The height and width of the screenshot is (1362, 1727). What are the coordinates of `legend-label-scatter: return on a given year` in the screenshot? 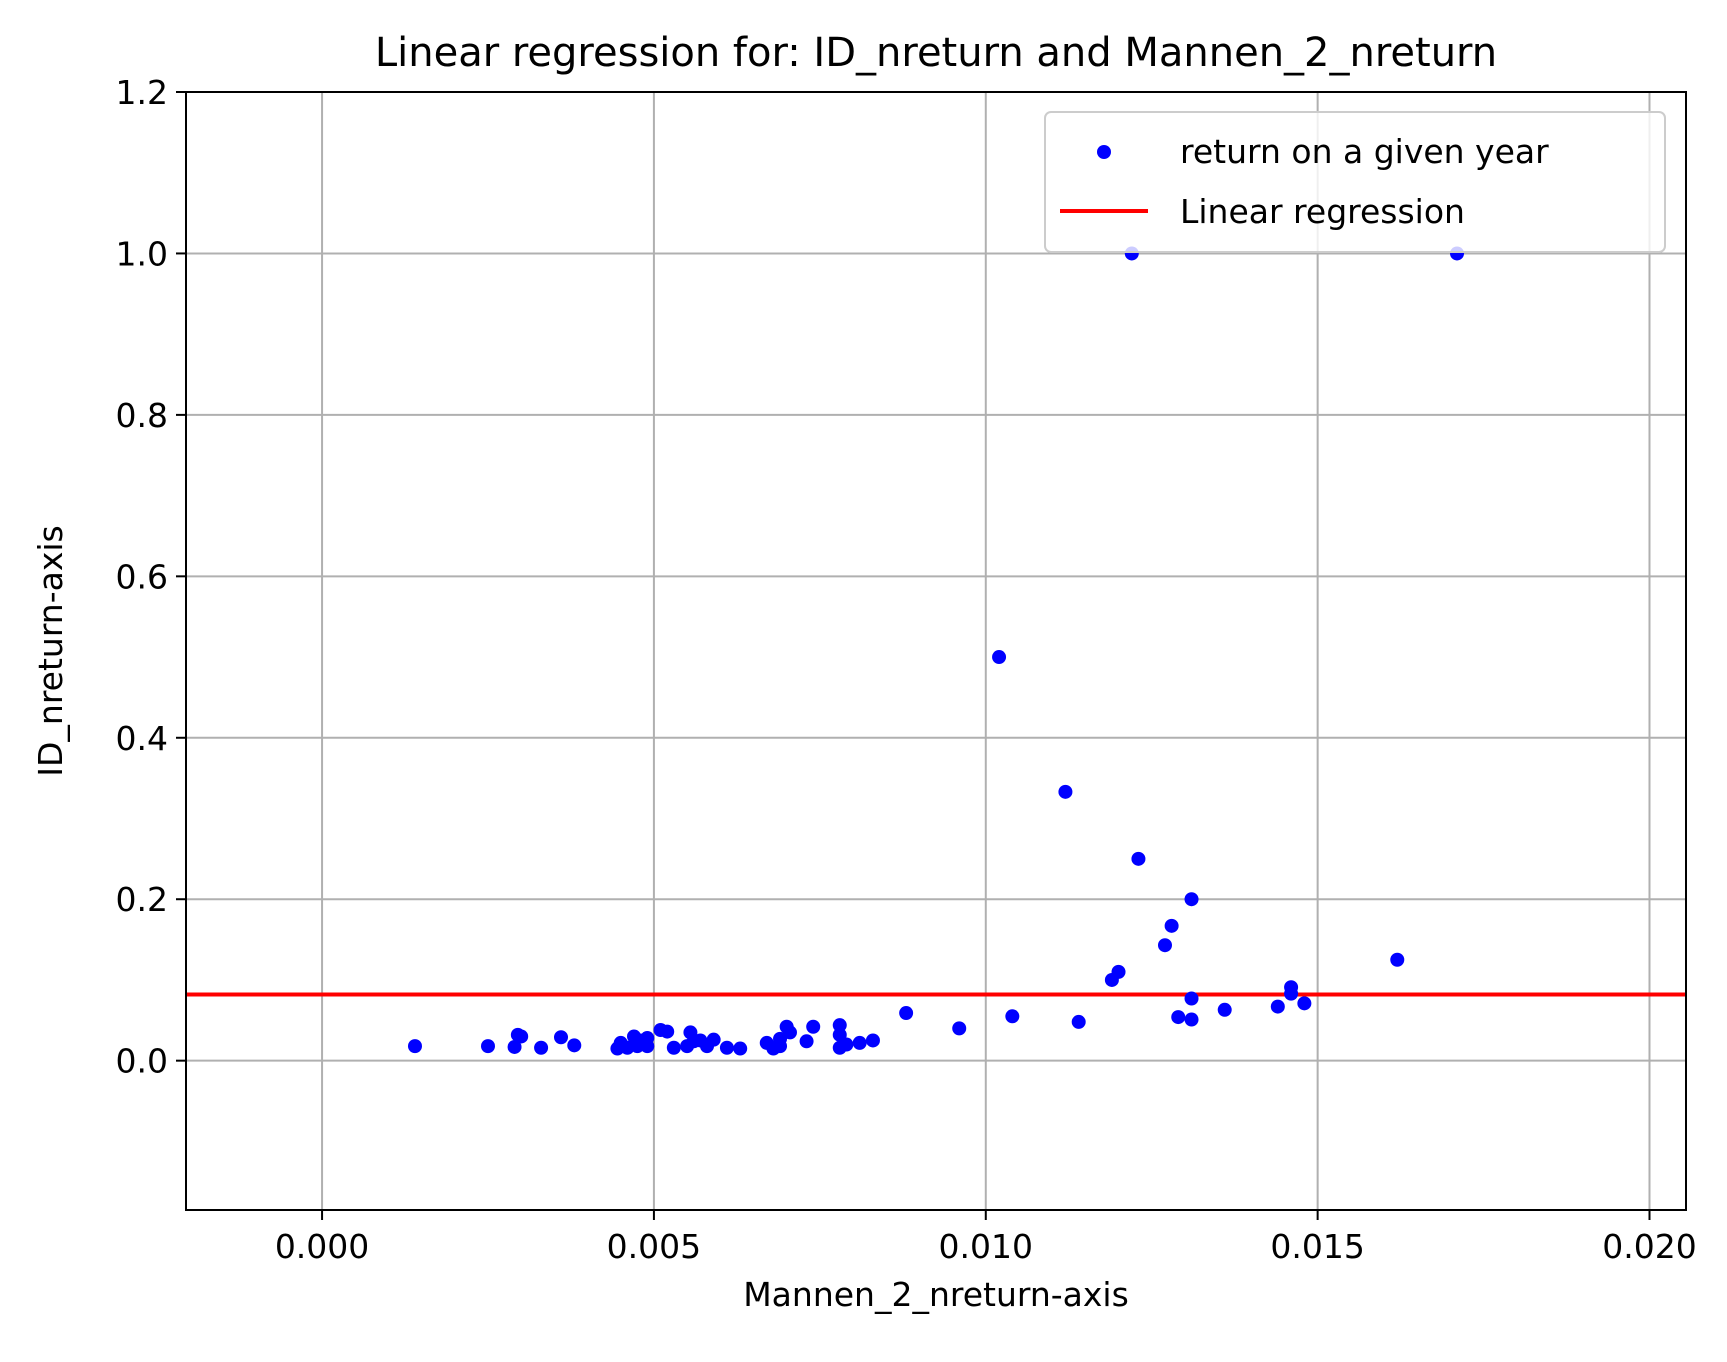 It's located at (1364, 151).